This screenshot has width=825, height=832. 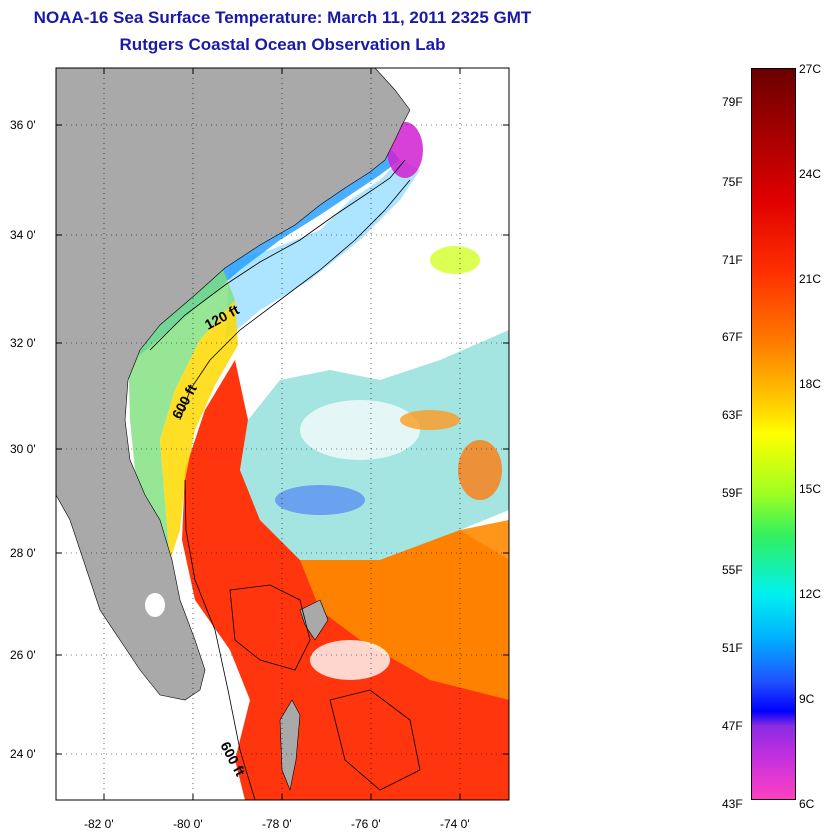 What do you see at coordinates (807, 804) in the screenshot?
I see `colorbar-c-label: 6C` at bounding box center [807, 804].